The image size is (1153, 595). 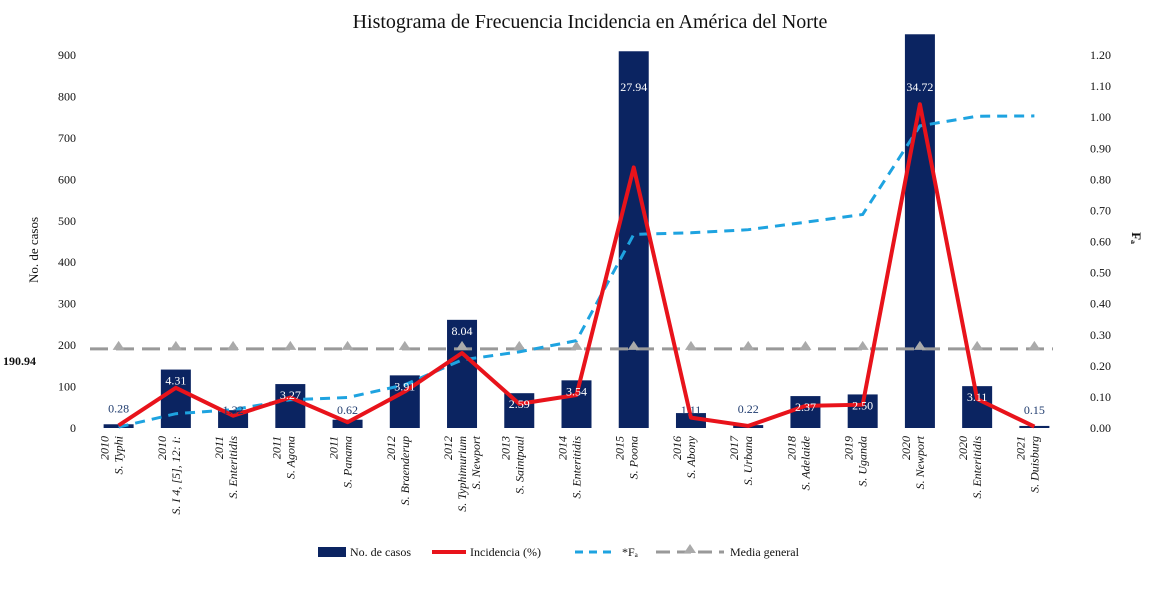 What do you see at coordinates (67, 179) in the screenshot?
I see `y-left-tick-label: 600` at bounding box center [67, 179].